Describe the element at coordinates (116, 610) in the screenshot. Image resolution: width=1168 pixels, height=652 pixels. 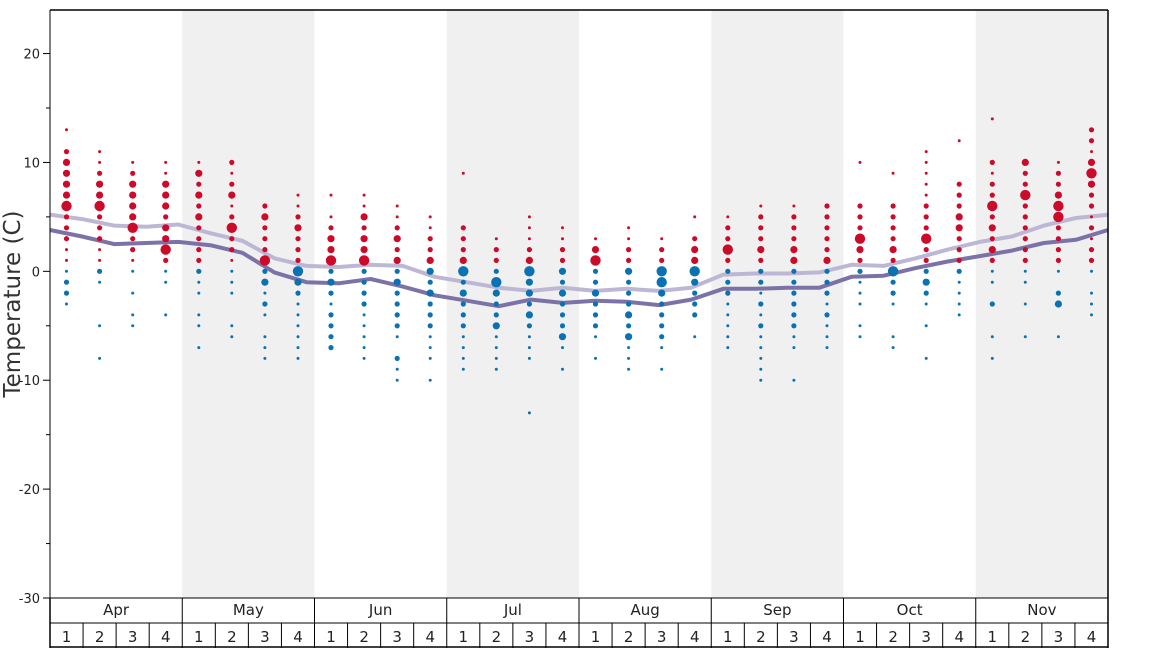
I see `month-label-apr: Apr` at that location.